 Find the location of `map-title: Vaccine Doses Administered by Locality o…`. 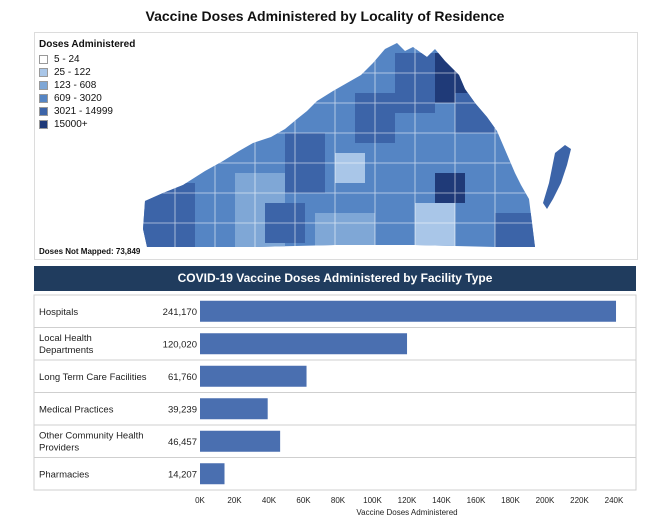

map-title: Vaccine Doses Administered by Locality o… is located at coordinates (325, 16).